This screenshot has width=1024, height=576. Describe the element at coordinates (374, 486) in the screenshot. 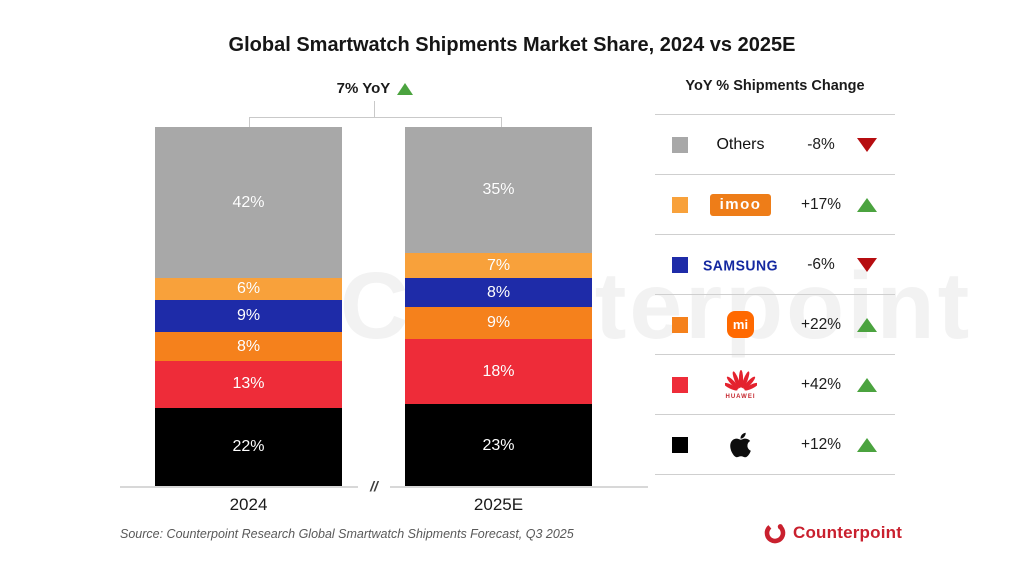

I see `axis-break-symbol: //` at that location.